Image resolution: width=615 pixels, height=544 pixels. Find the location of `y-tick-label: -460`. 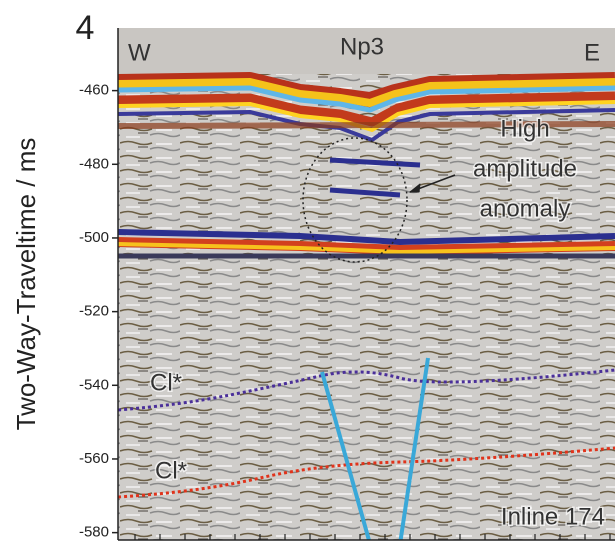

y-tick-label: -460 is located at coordinates (94, 90).